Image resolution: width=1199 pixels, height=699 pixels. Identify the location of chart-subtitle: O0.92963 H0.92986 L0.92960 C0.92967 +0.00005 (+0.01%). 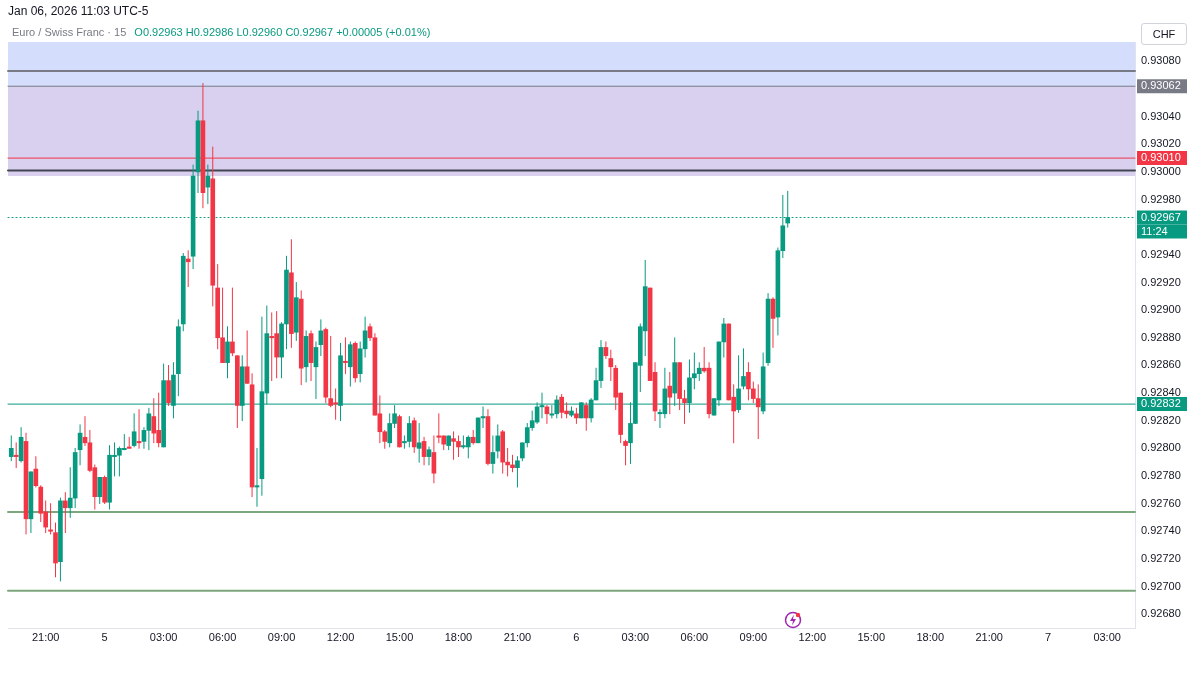
(282, 32).